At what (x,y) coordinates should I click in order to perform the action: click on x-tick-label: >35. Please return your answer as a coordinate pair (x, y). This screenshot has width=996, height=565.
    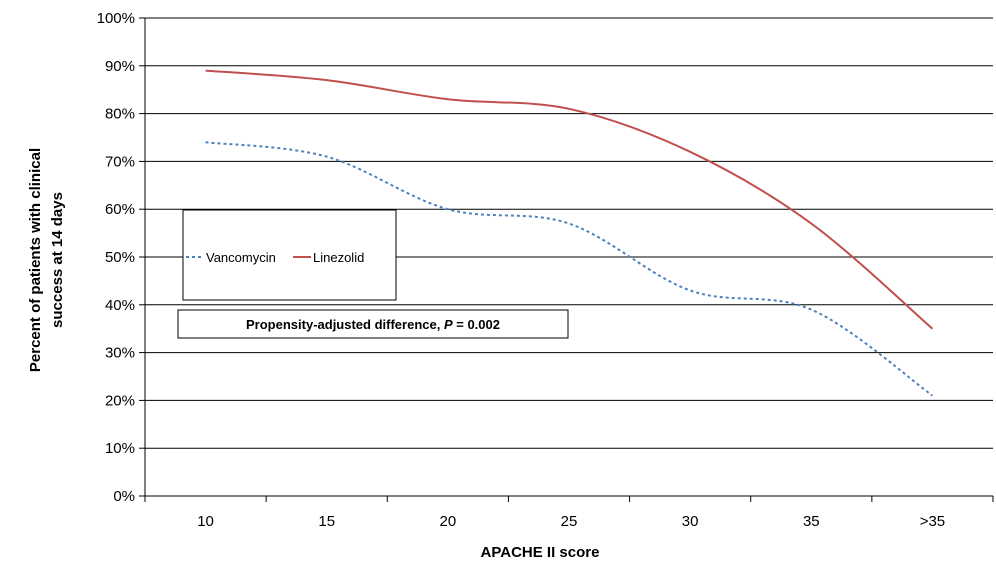
    Looking at the image, I should click on (932, 521).